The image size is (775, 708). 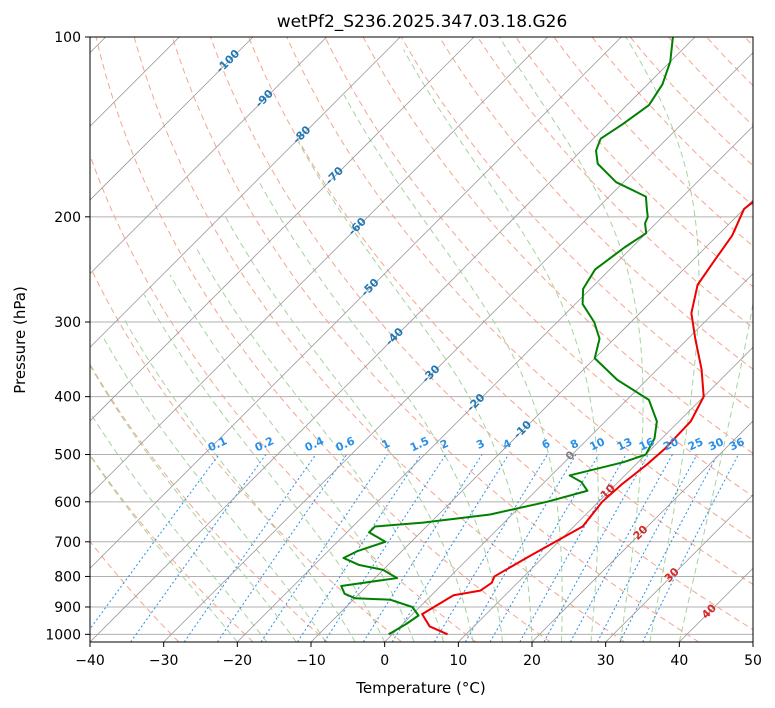 I want to click on x-tick-label: 0, so click(x=384, y=661).